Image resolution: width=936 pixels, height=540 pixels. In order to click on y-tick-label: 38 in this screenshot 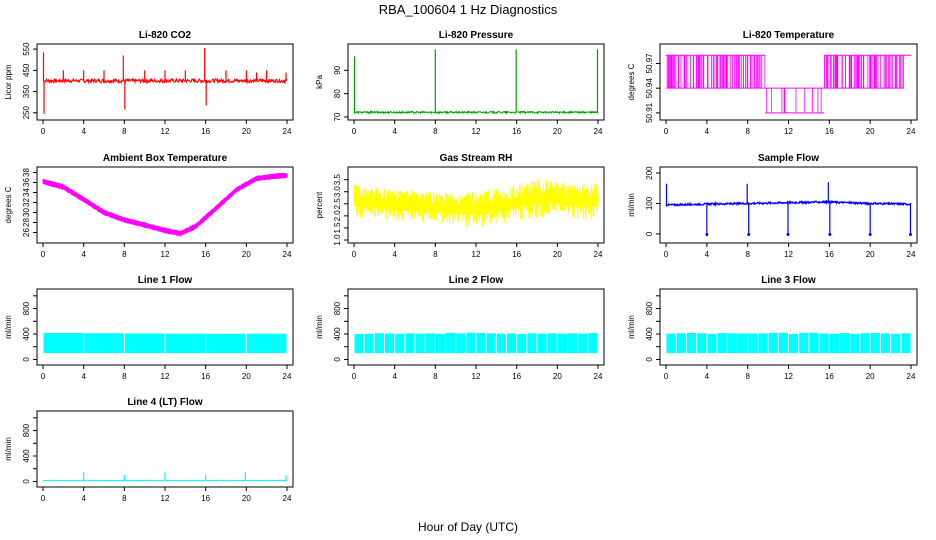, I will do `click(26, 172)`.